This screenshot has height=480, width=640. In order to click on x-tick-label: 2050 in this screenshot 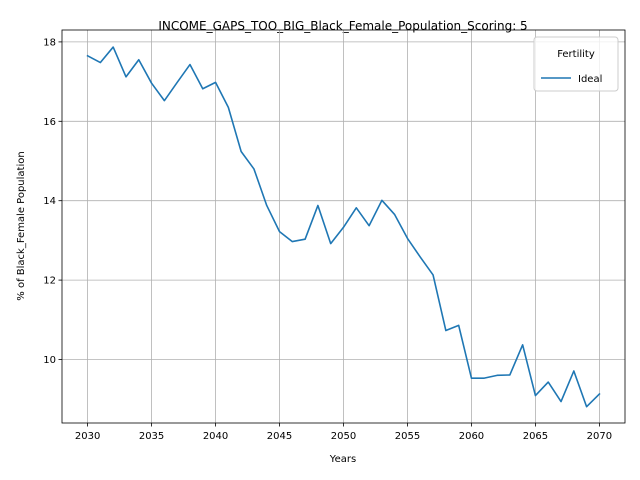, I will do `click(343, 436)`.